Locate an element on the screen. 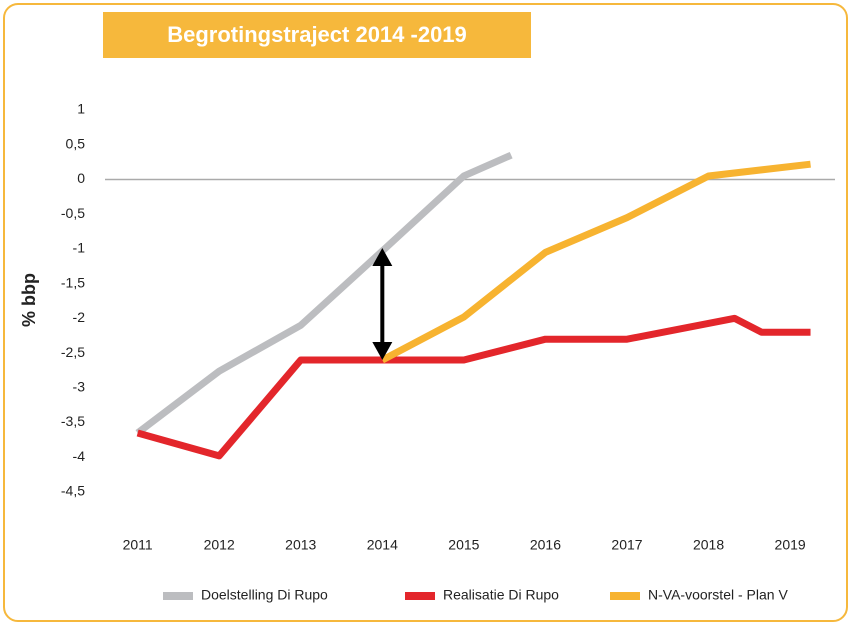  legend-label: N-VA-voorstel - Plan V is located at coordinates (718, 595).